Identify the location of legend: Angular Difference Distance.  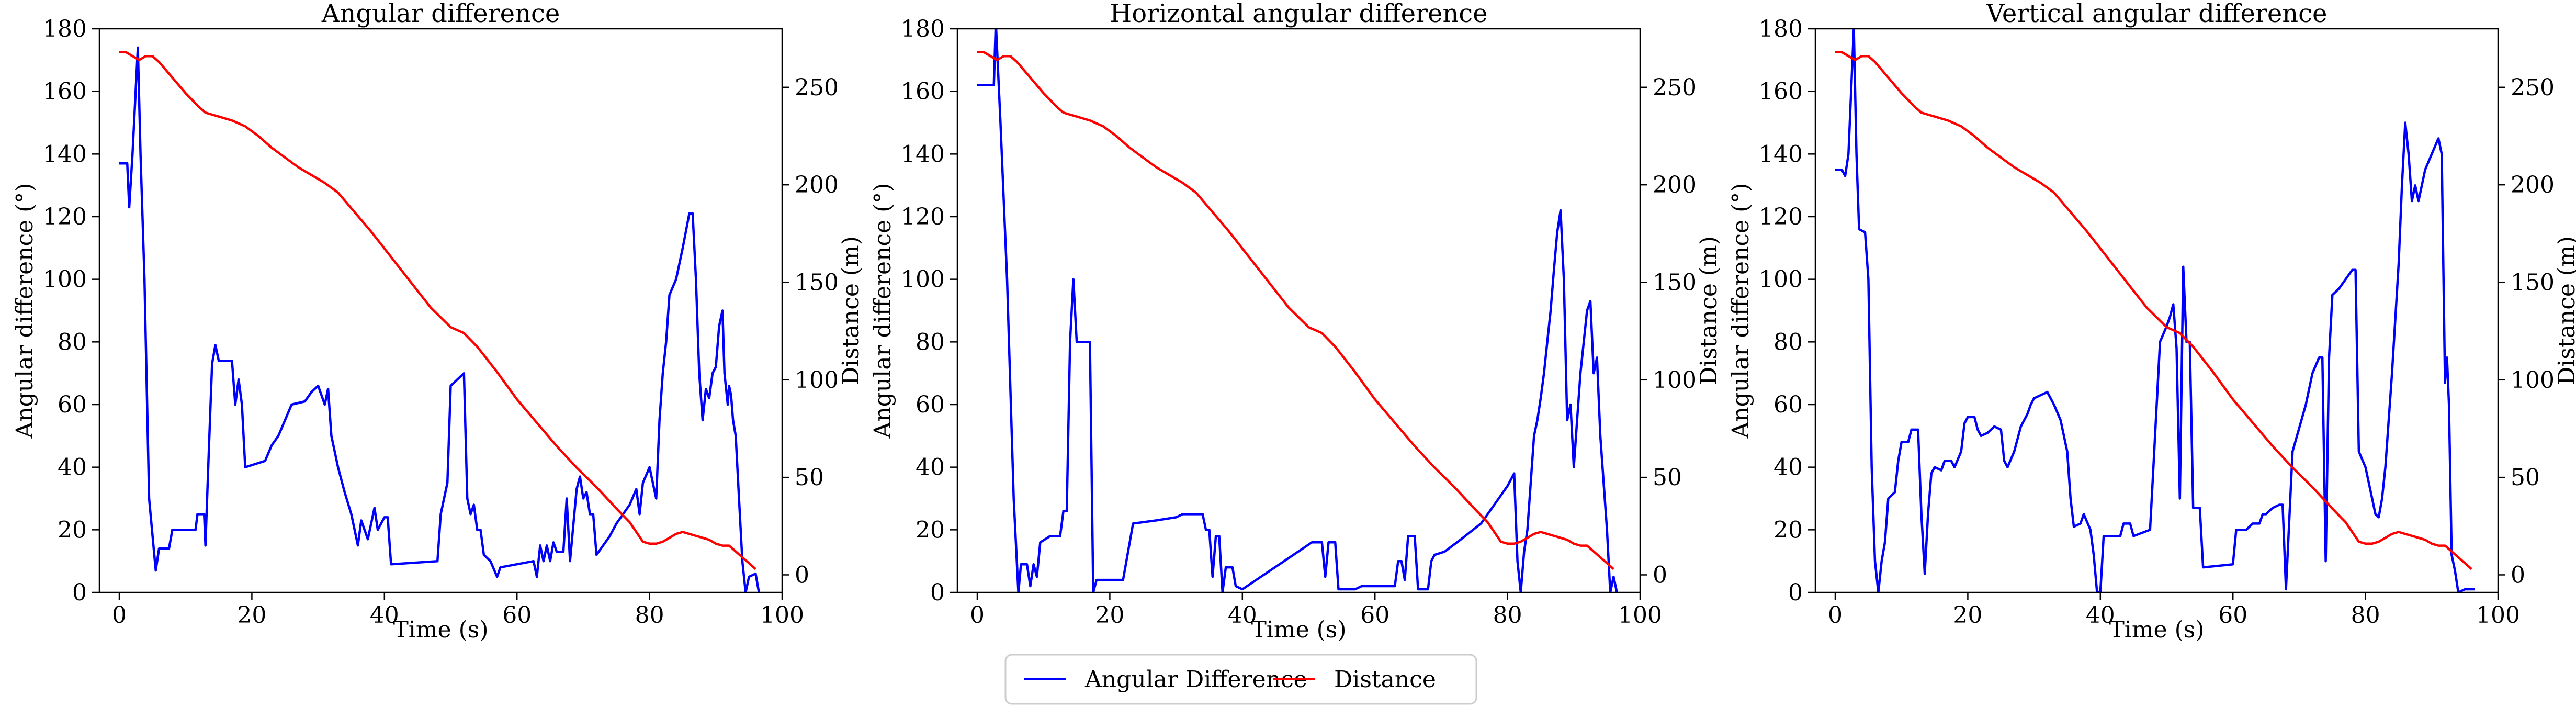
(1240, 679).